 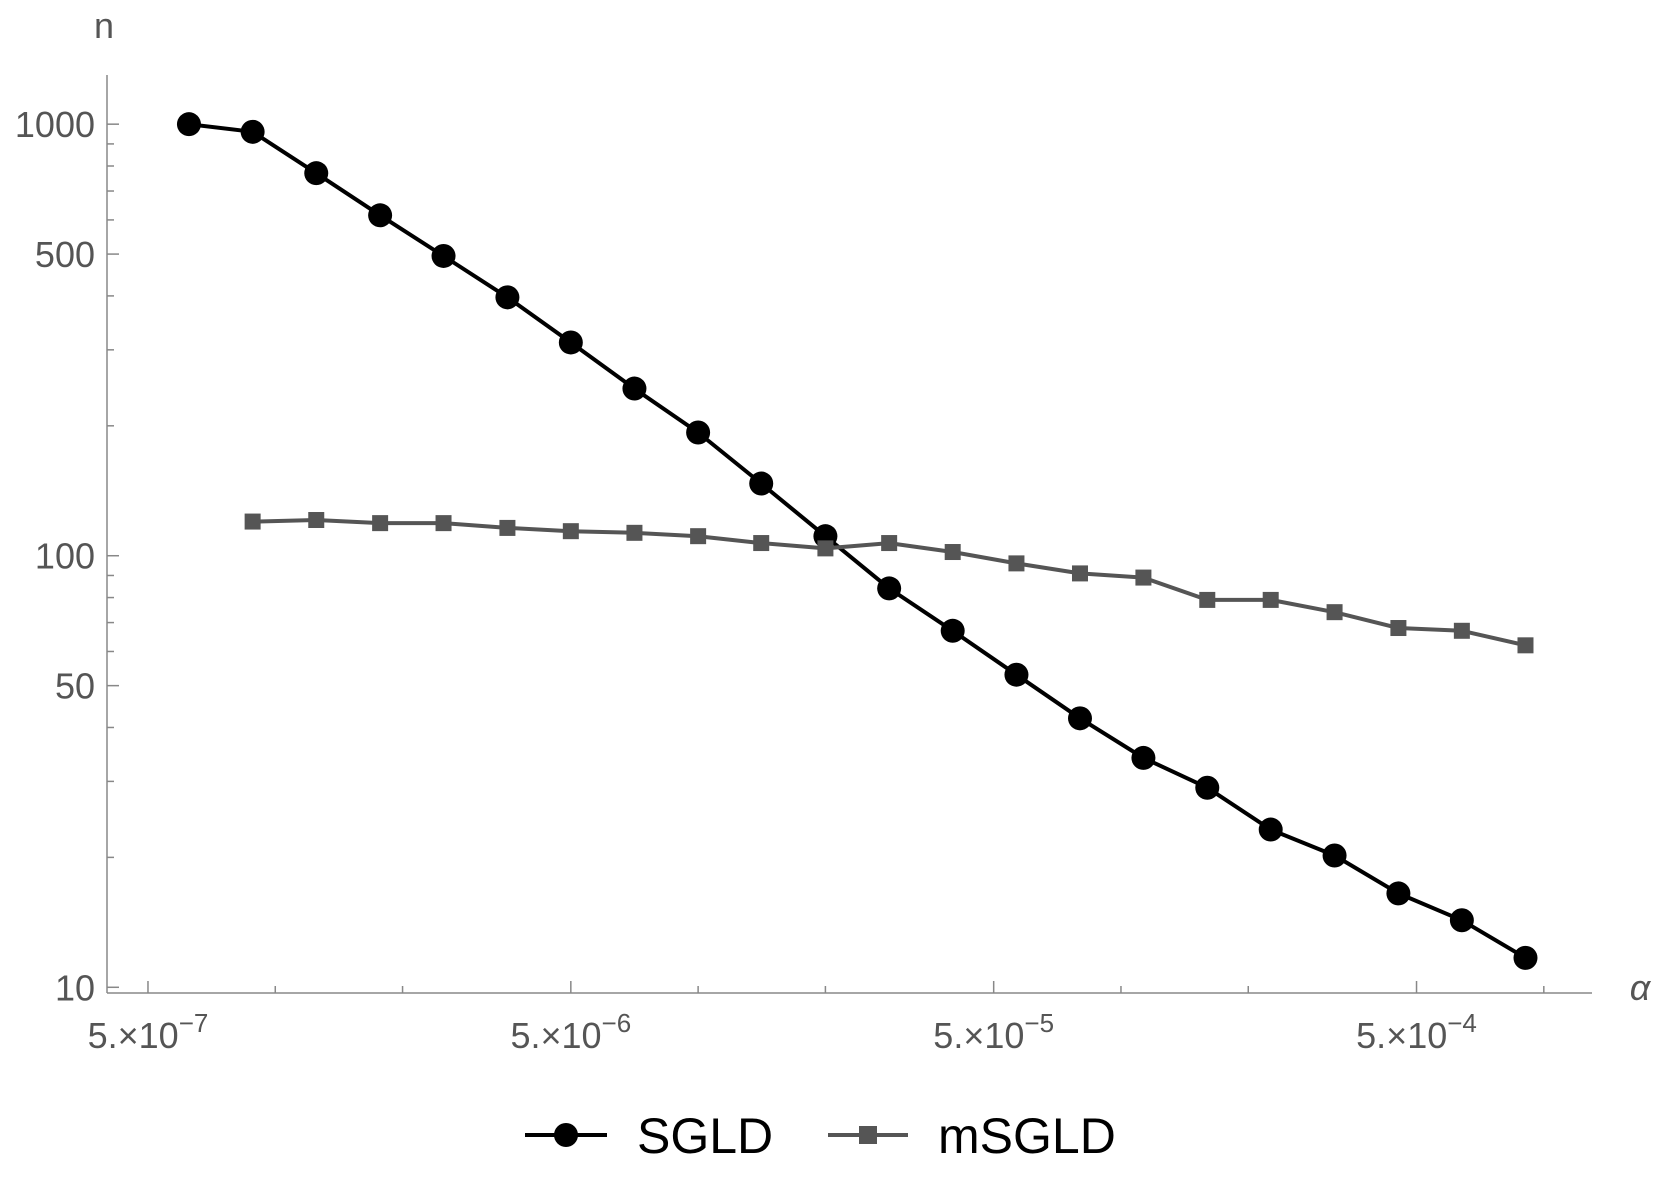 I want to click on x-tick-label: 5.×10−4, so click(x=1416, y=1032).